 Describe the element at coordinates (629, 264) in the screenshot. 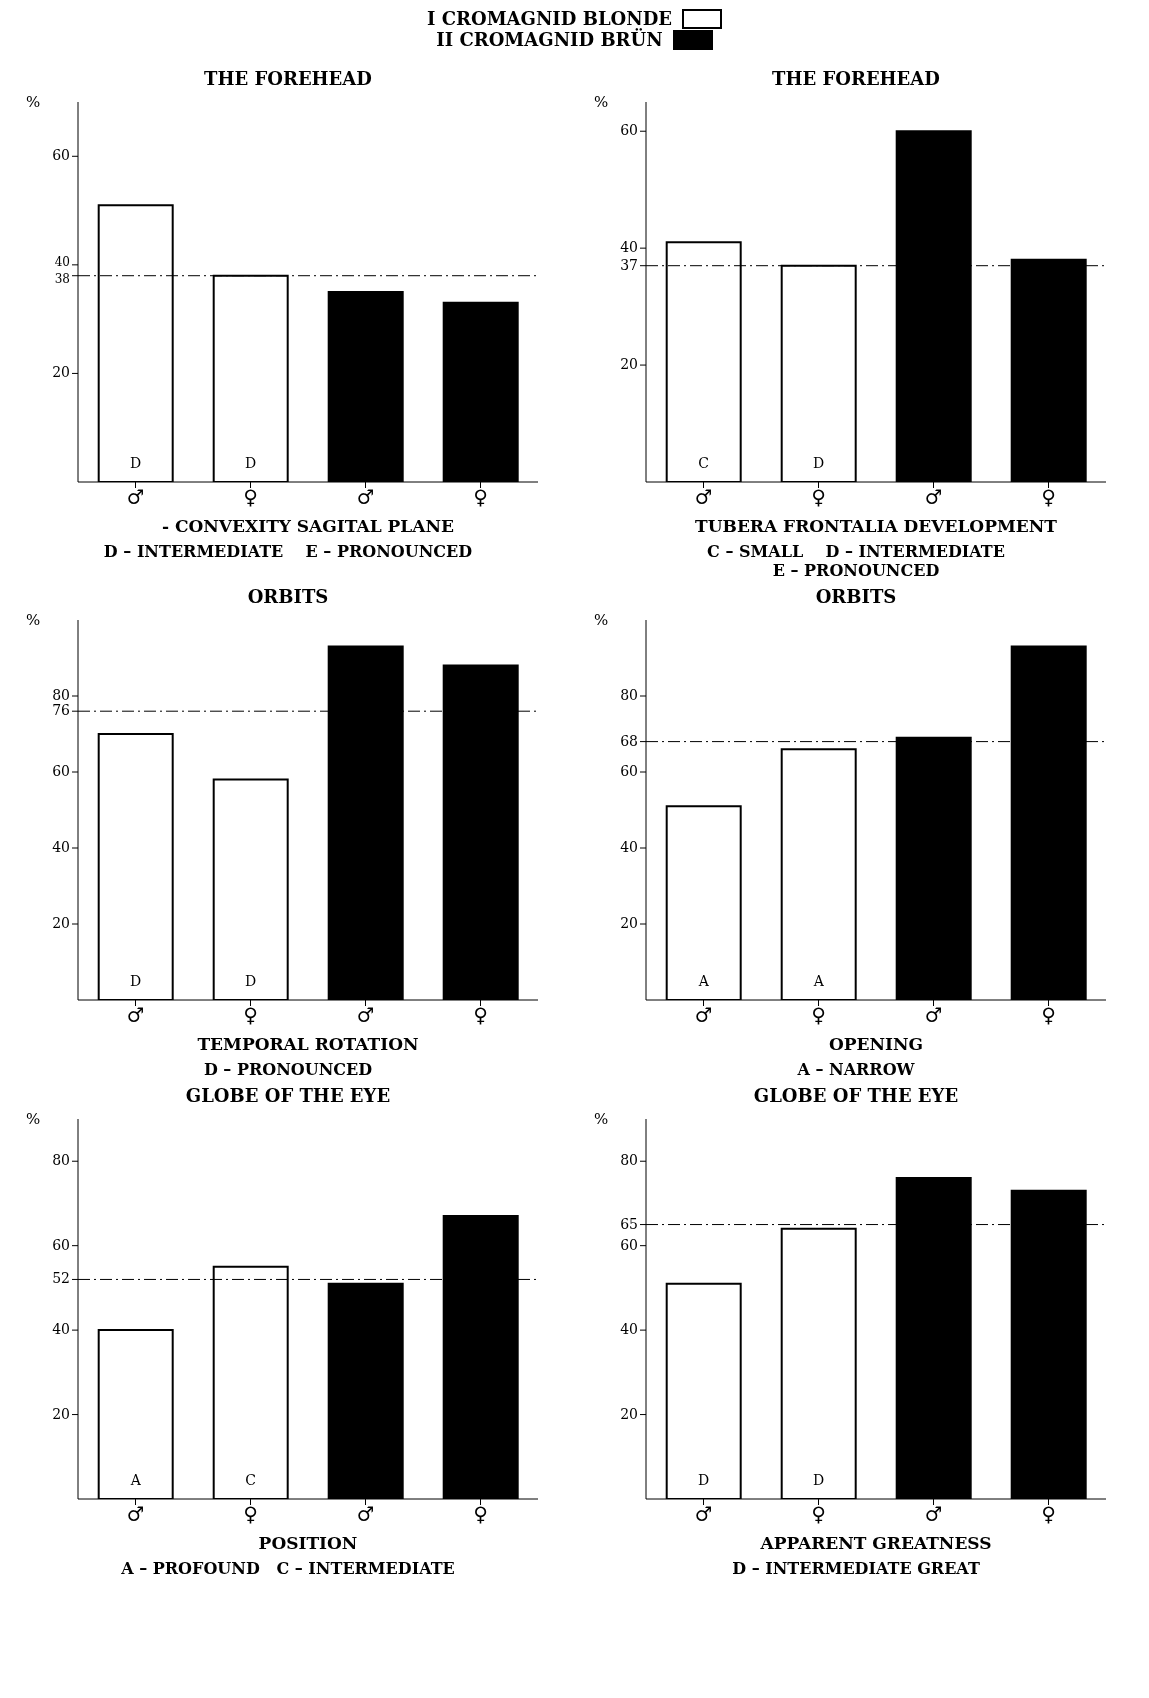

I see `y-tick-label: 37` at that location.